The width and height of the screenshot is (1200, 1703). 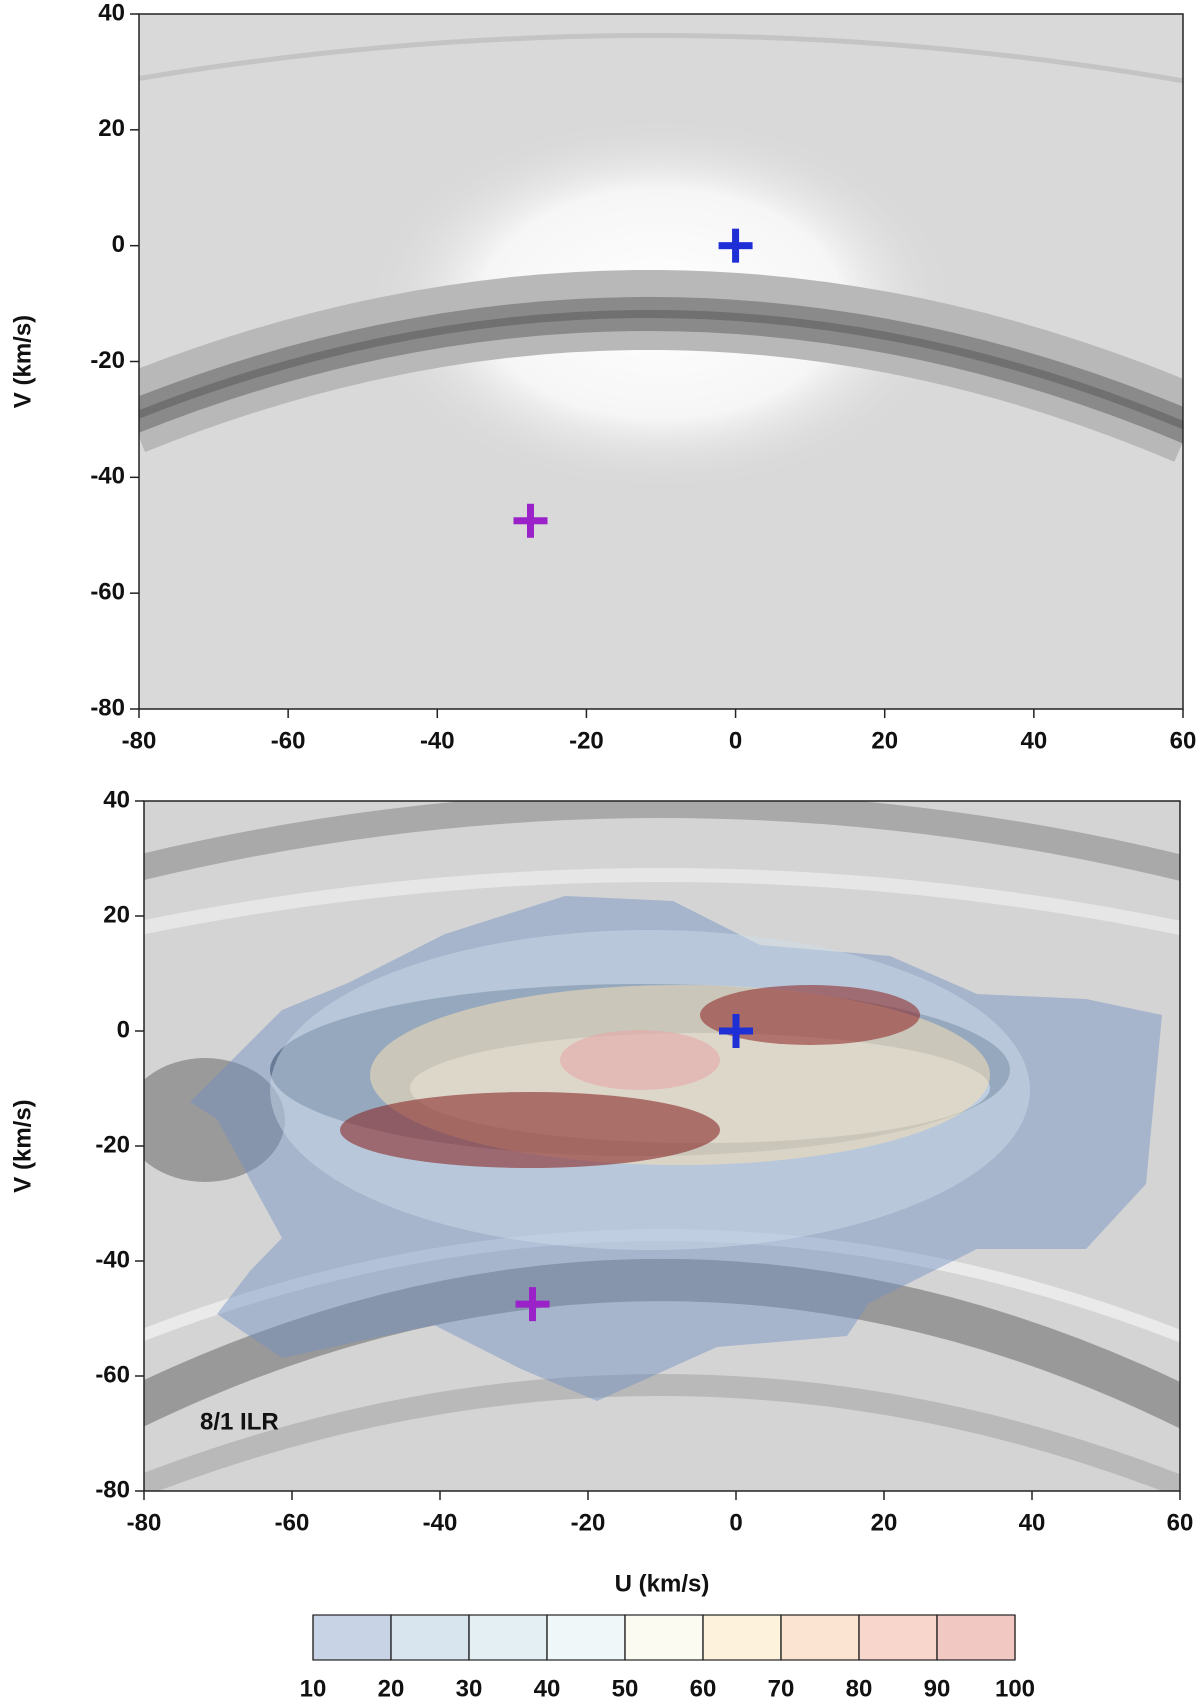 What do you see at coordinates (859, 1688) in the screenshot?
I see `colorbar-tick-label: 80` at bounding box center [859, 1688].